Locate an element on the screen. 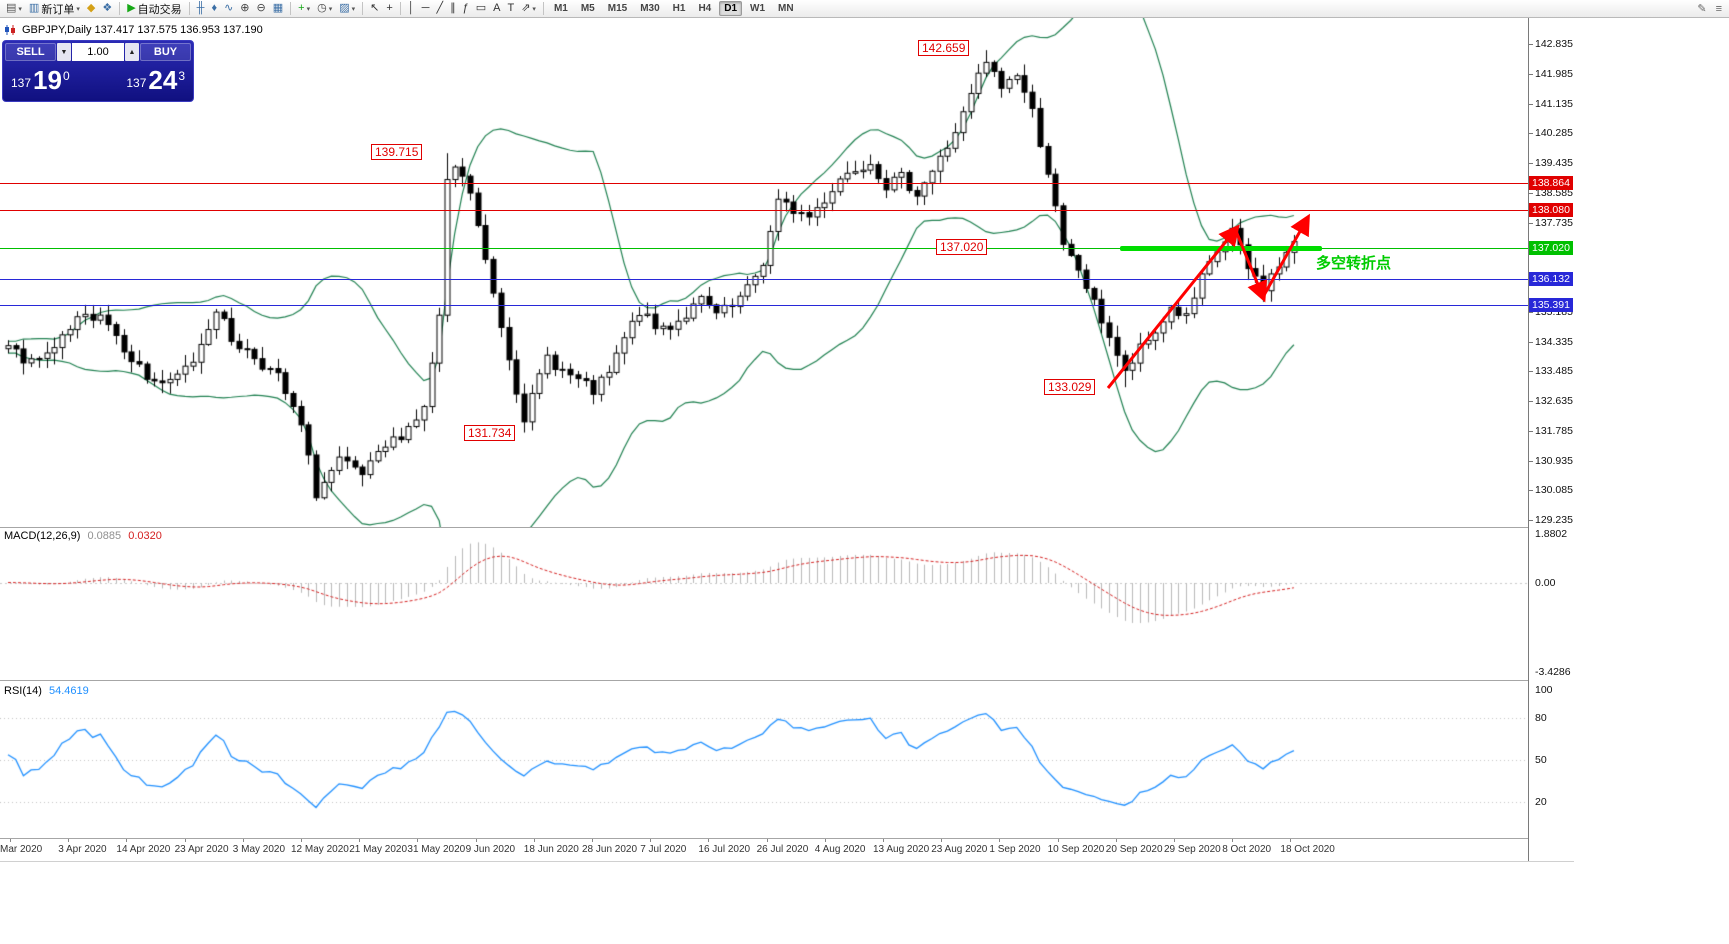 The height and width of the screenshot is (944, 1729). rsi-value: 54.4619 is located at coordinates (68, 691).